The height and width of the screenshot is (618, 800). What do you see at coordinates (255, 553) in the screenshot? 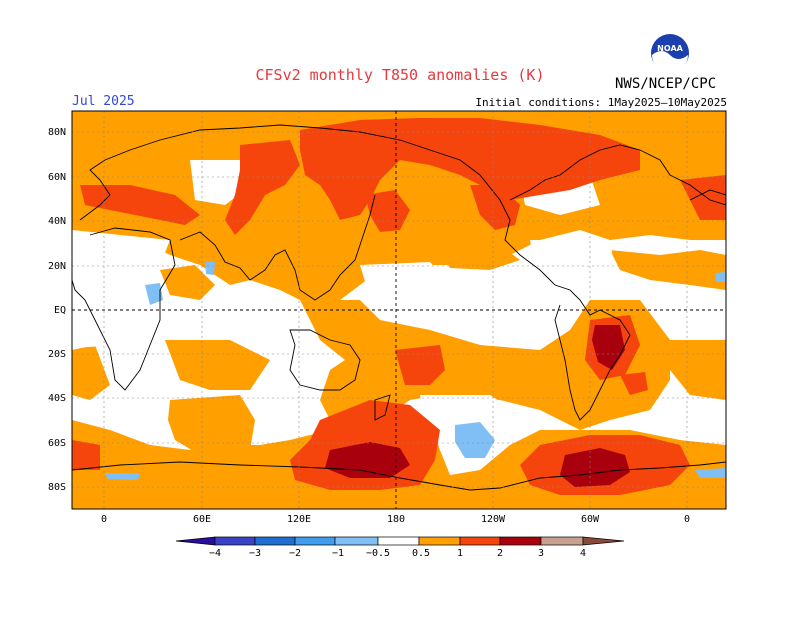
I see `colorbar-label: −3` at bounding box center [255, 553].